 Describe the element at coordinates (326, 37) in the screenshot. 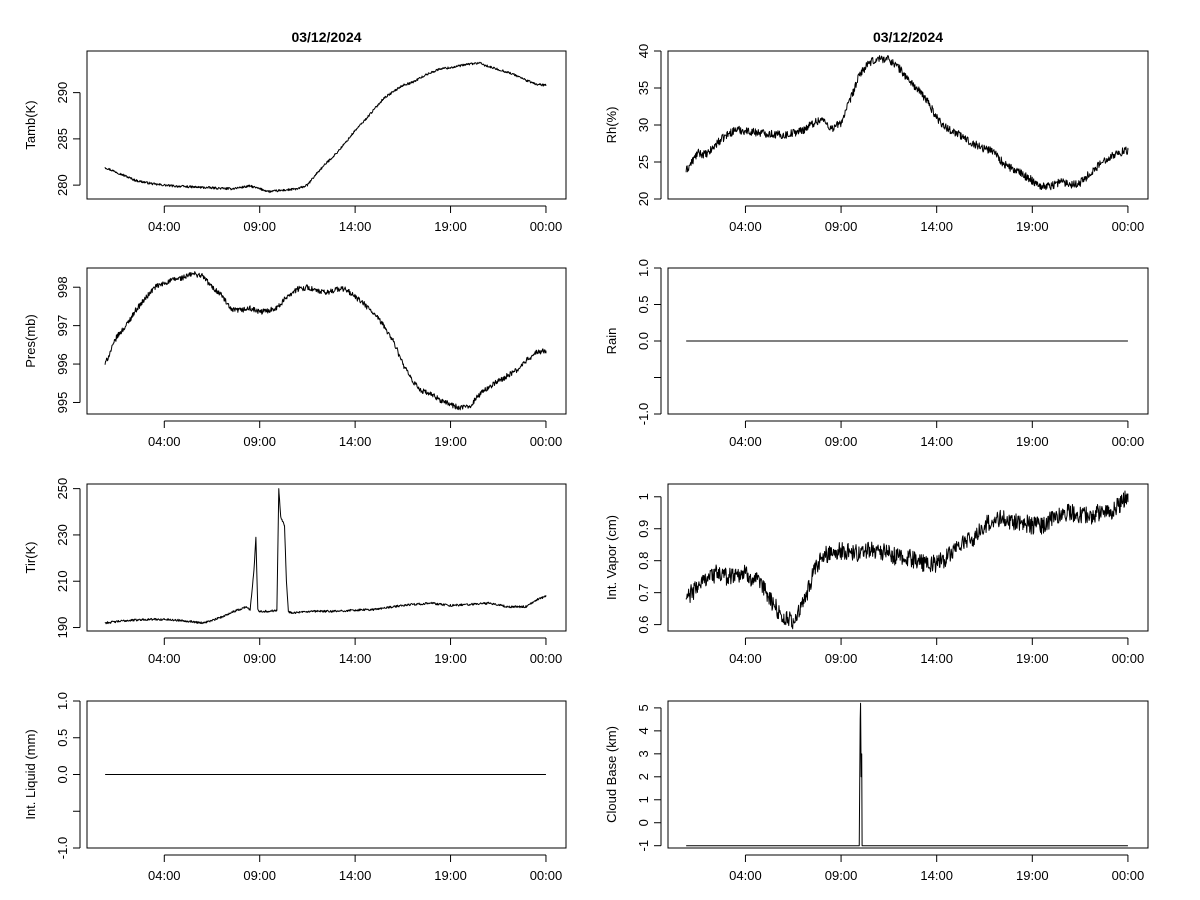

I see `chart-title: 03/12/2024` at that location.